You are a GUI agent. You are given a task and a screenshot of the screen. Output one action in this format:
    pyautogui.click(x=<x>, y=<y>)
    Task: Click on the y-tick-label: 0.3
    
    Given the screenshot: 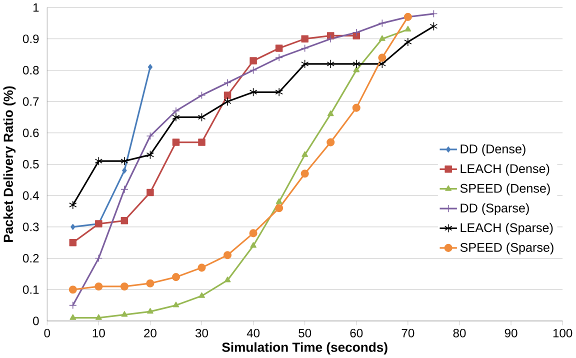 What is the action you would take?
    pyautogui.click(x=30, y=227)
    